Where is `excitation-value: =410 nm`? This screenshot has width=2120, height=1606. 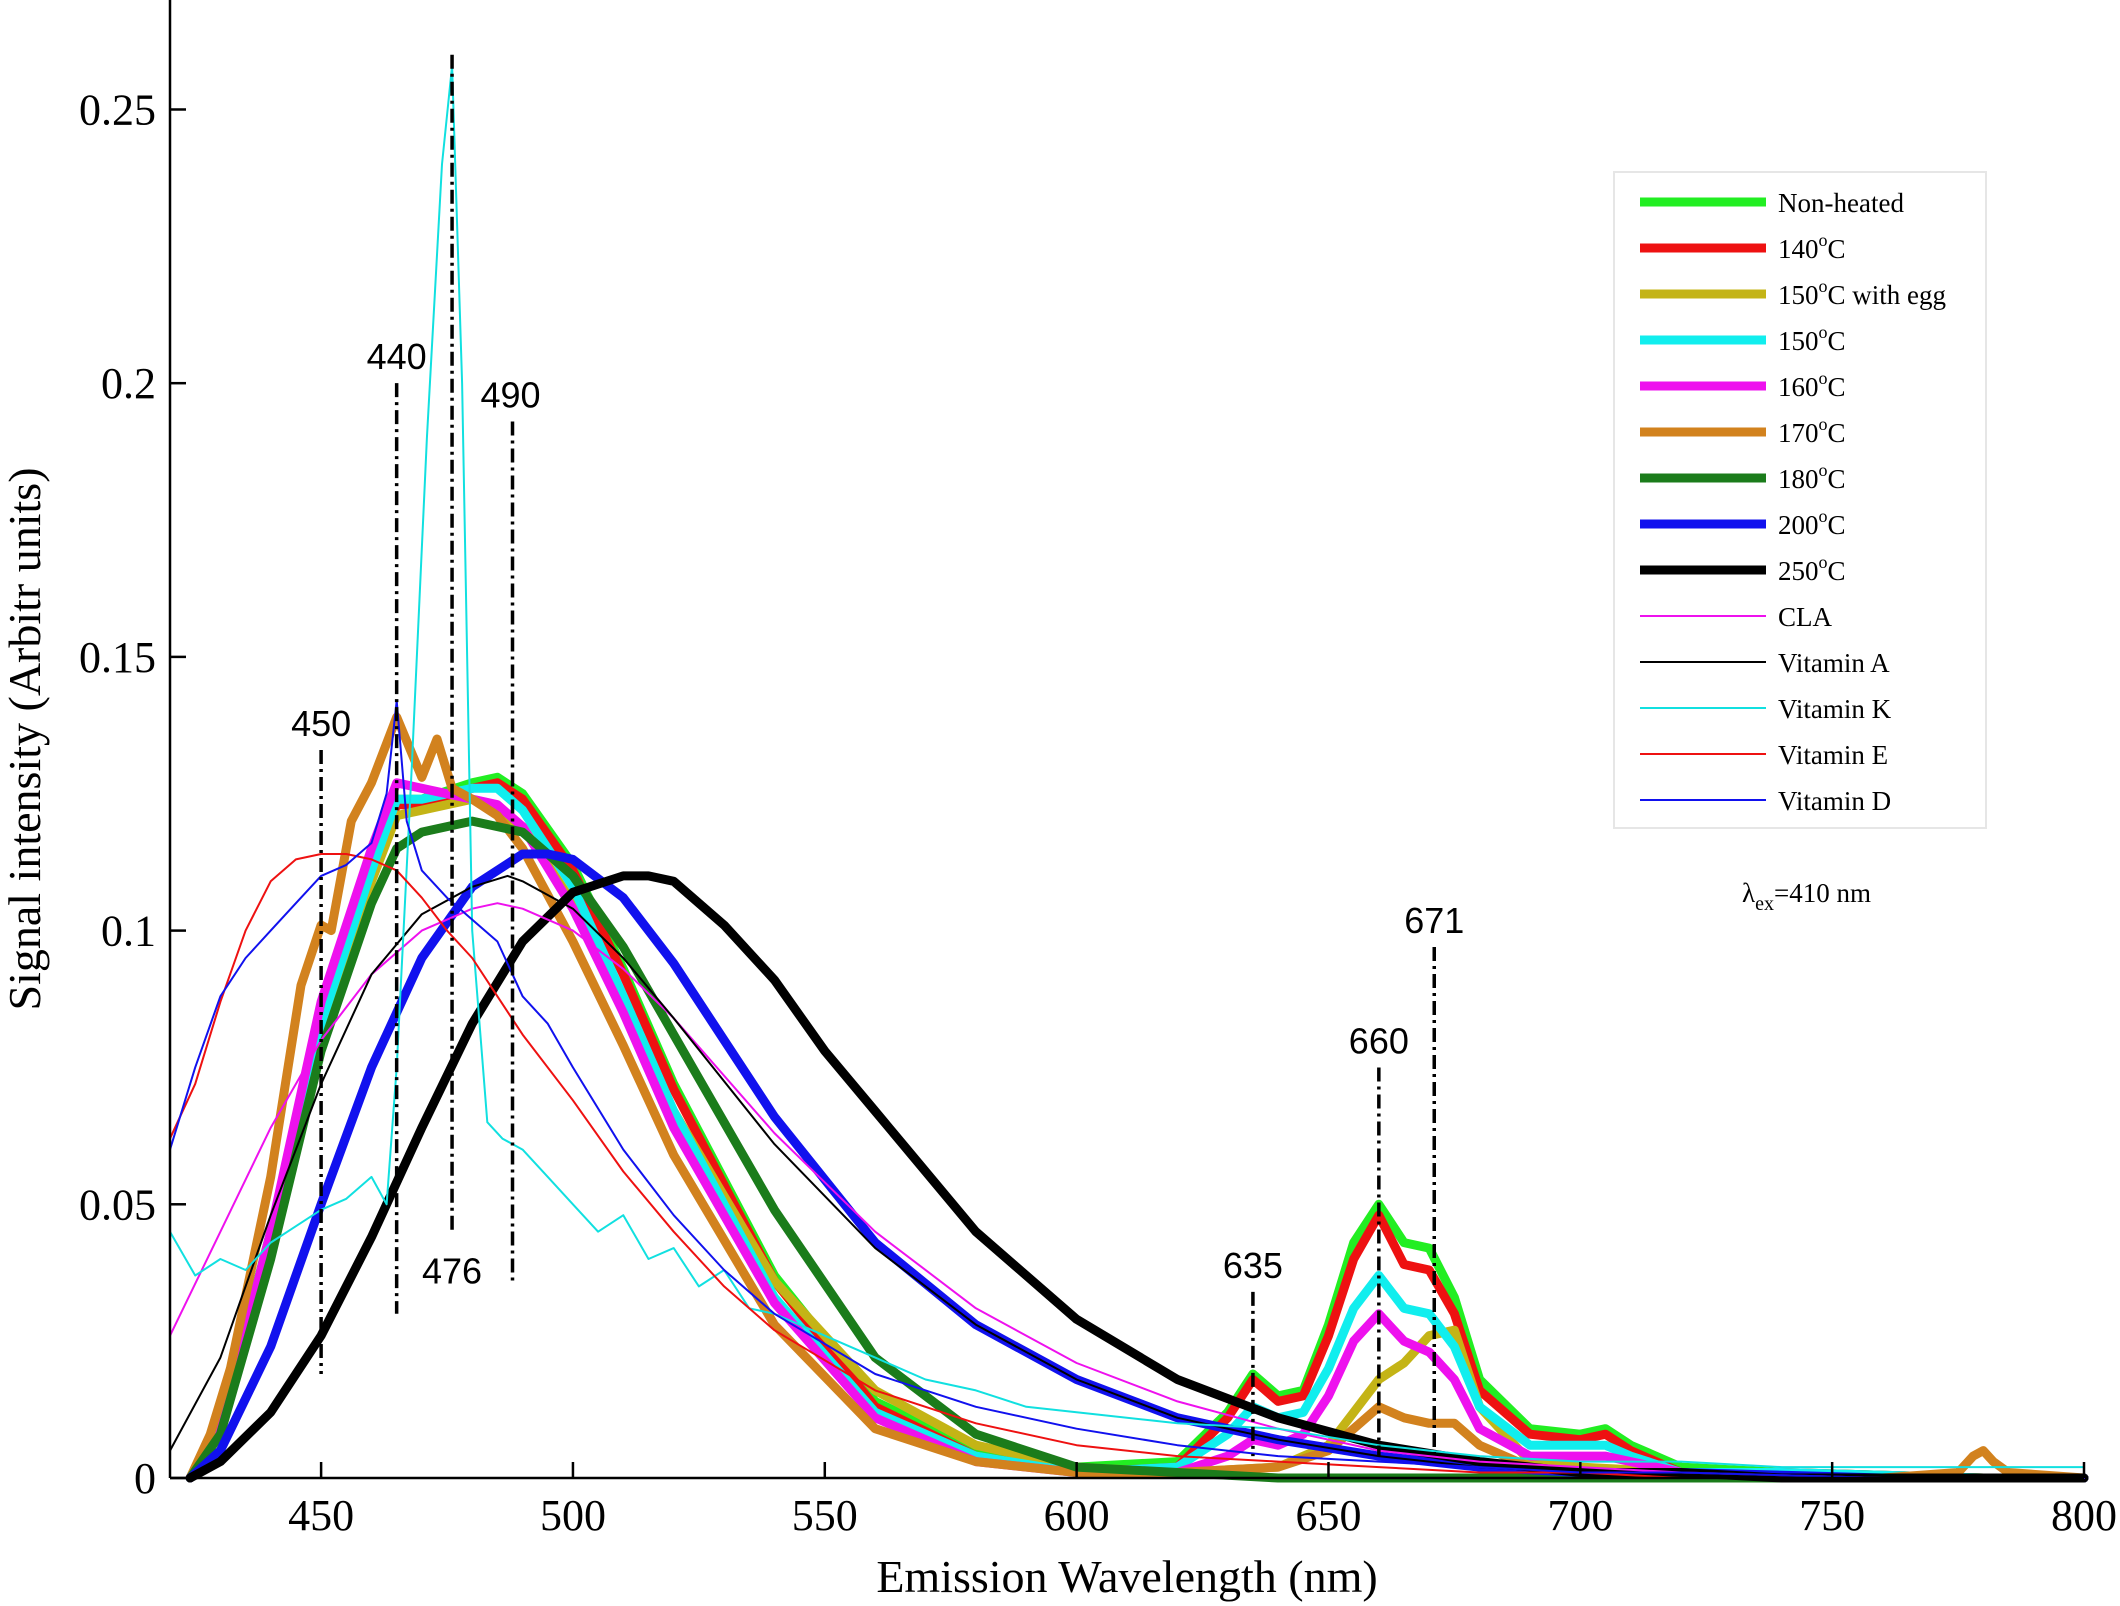 excitation-value: =410 nm is located at coordinates (1822, 893).